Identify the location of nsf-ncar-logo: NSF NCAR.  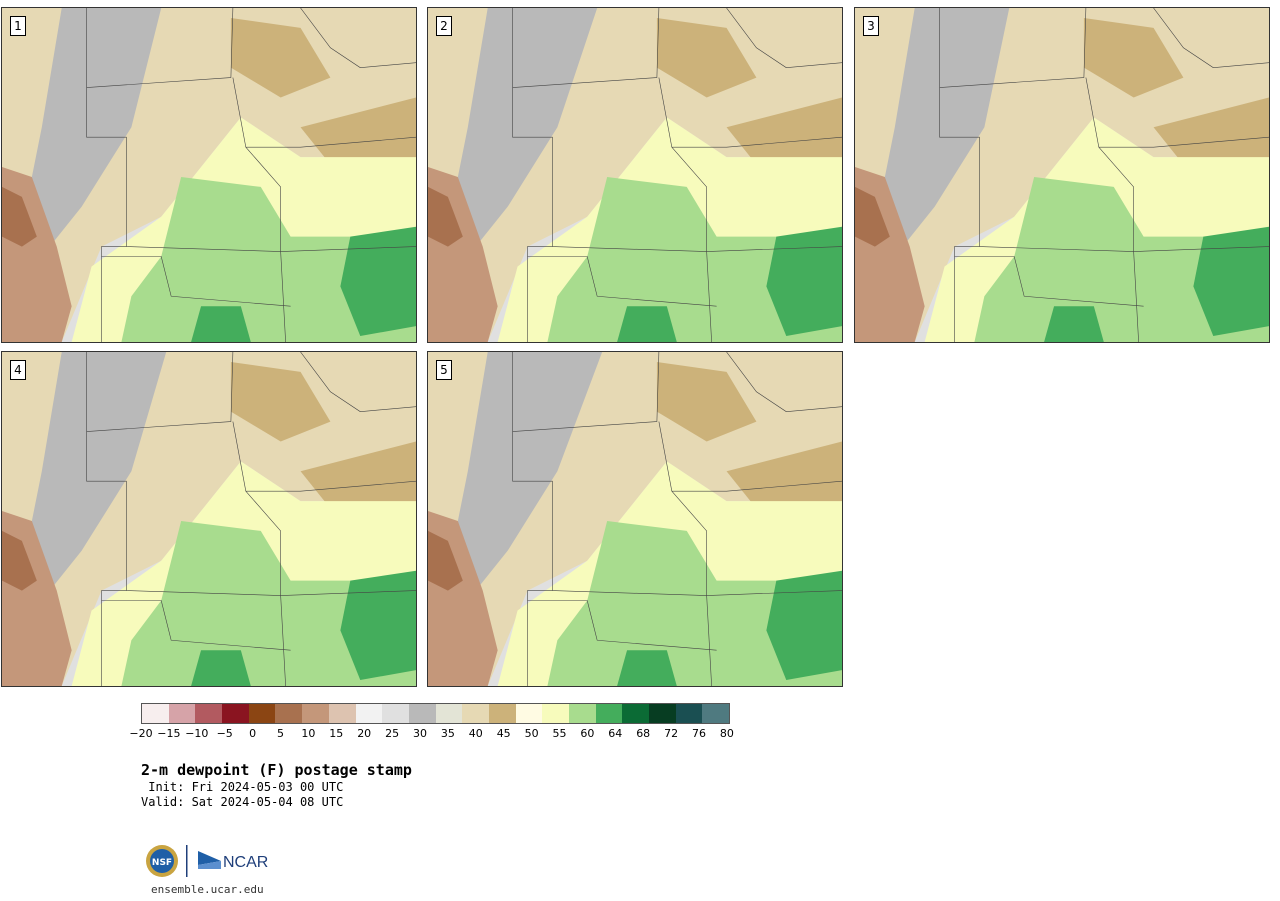
(207, 861).